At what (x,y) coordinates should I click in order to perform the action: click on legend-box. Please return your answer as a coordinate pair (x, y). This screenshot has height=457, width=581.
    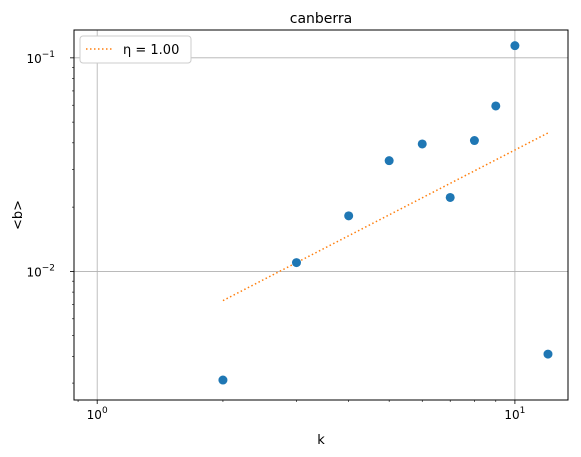
    Looking at the image, I should click on (135, 49).